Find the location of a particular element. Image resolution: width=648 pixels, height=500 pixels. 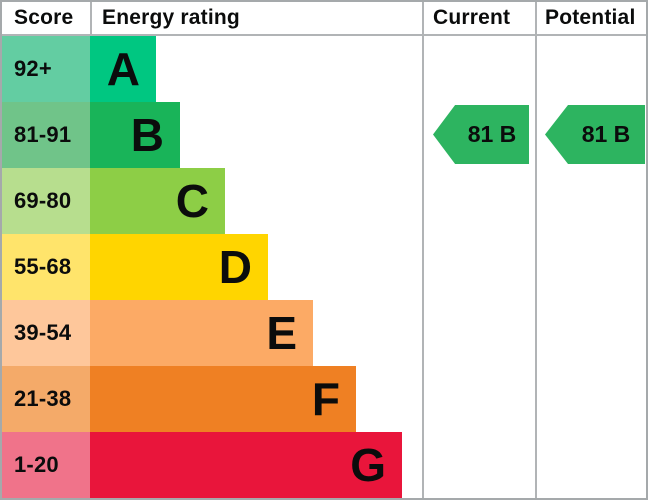

band-letter-e: E is located at coordinates (281, 333).